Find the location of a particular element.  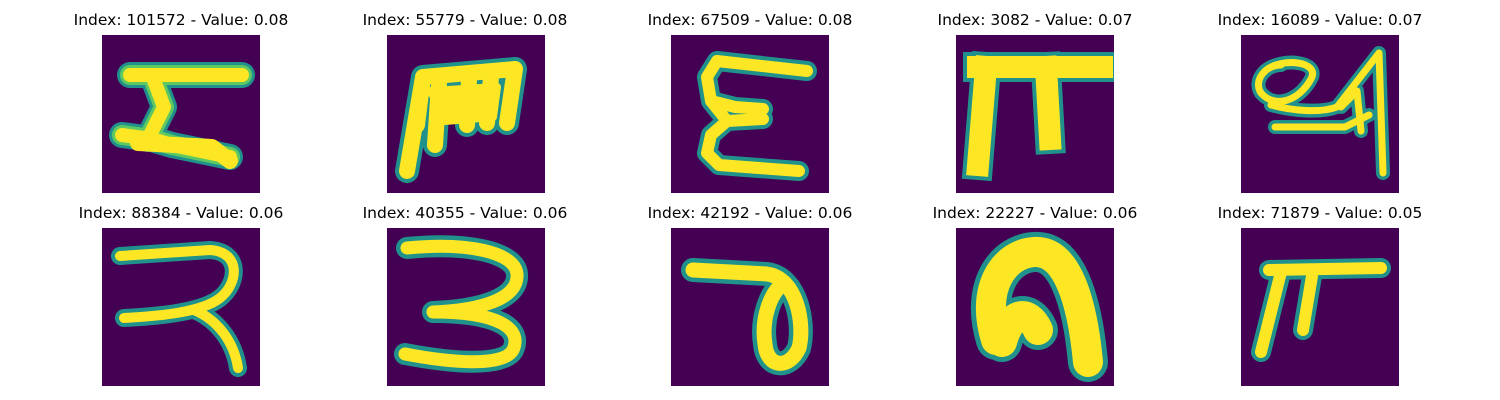

pi-like-glyph-small is located at coordinates (1320, 307).